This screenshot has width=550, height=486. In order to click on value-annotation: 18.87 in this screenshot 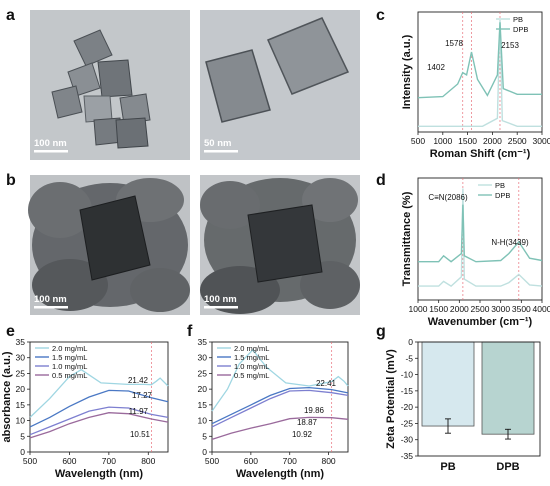, I will do `click(307, 422)`.